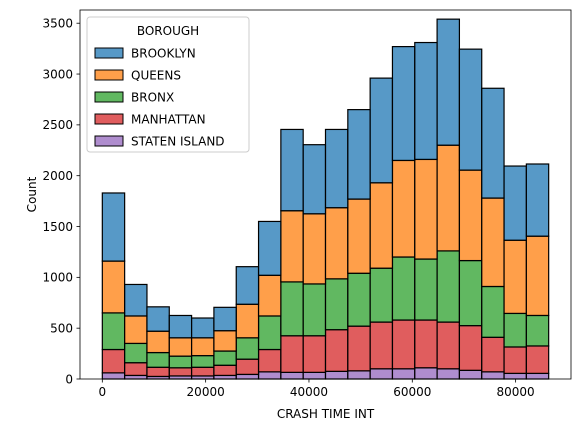 The width and height of the screenshot is (580, 437). I want to click on x-tick-label: 20000, so click(206, 392).